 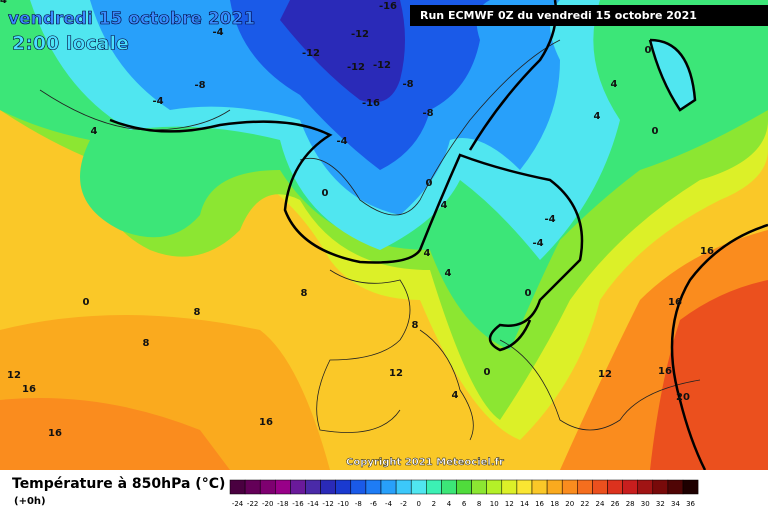 I want to click on scale-label: 36, so click(x=690, y=504).